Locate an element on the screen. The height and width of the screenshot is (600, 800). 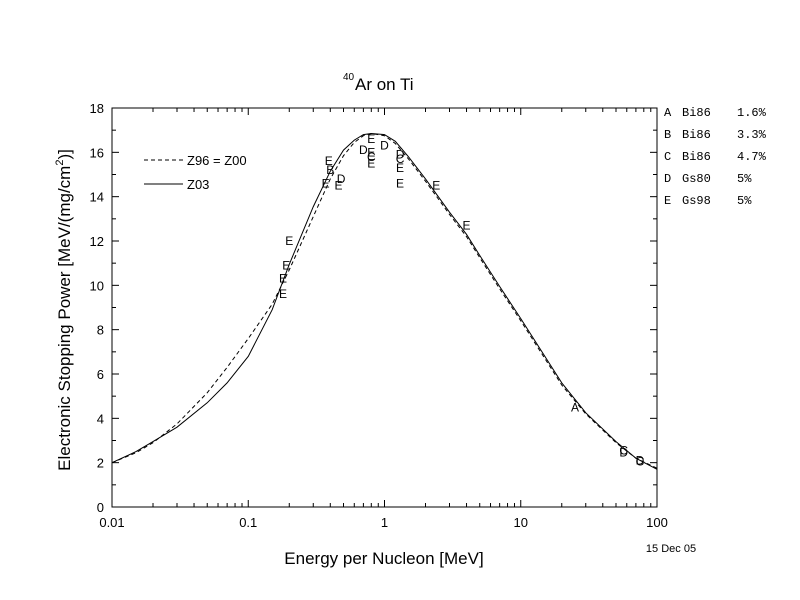
y-tick-label: 18 is located at coordinates (97, 108).